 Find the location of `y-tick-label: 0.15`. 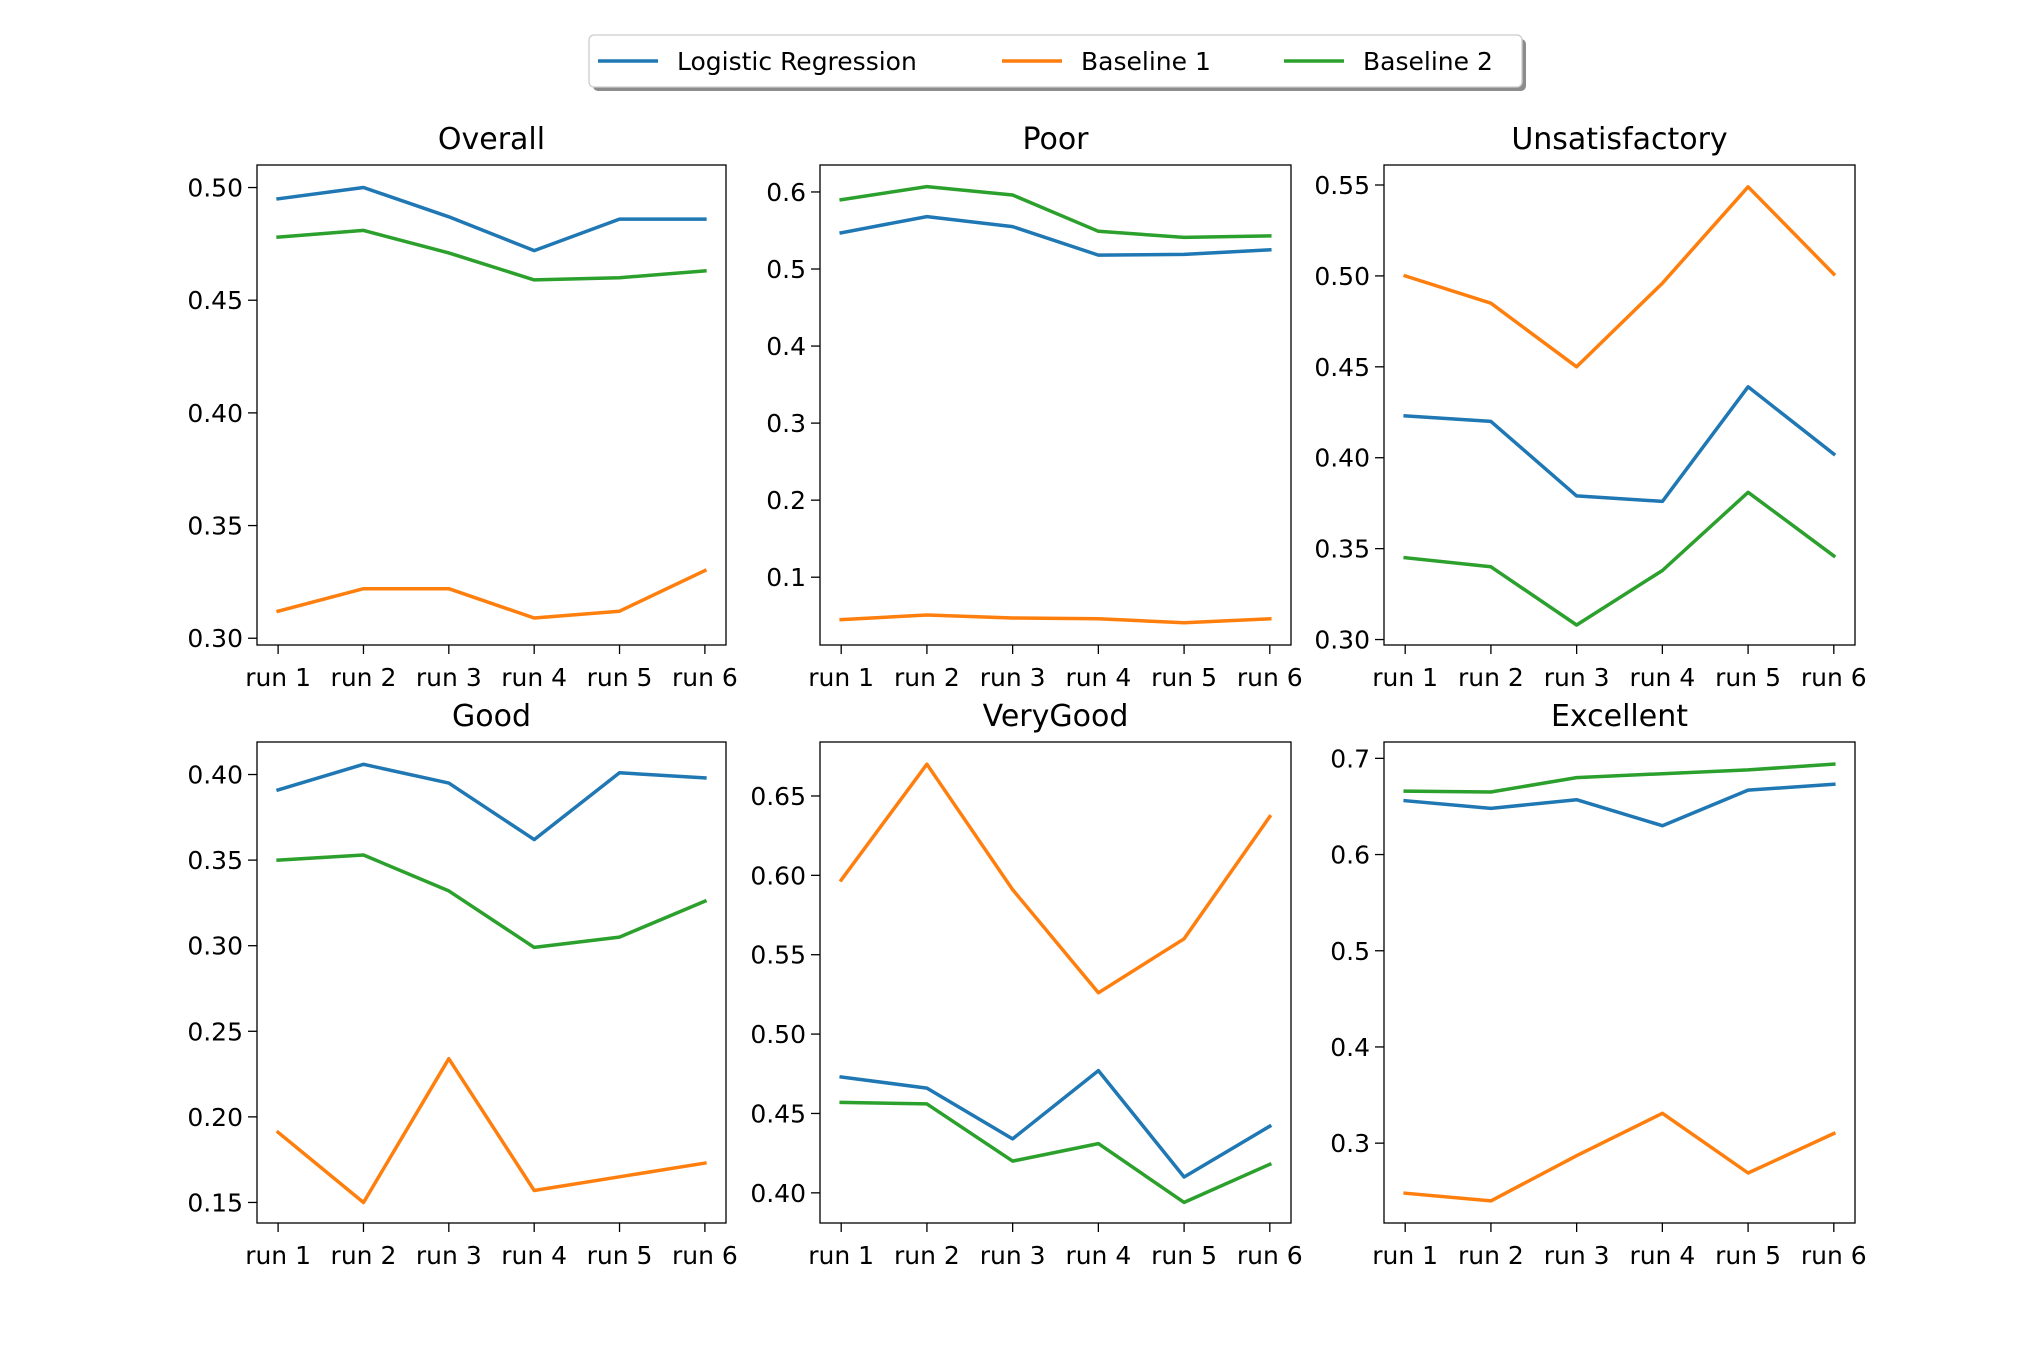

y-tick-label: 0.15 is located at coordinates (215, 1202).